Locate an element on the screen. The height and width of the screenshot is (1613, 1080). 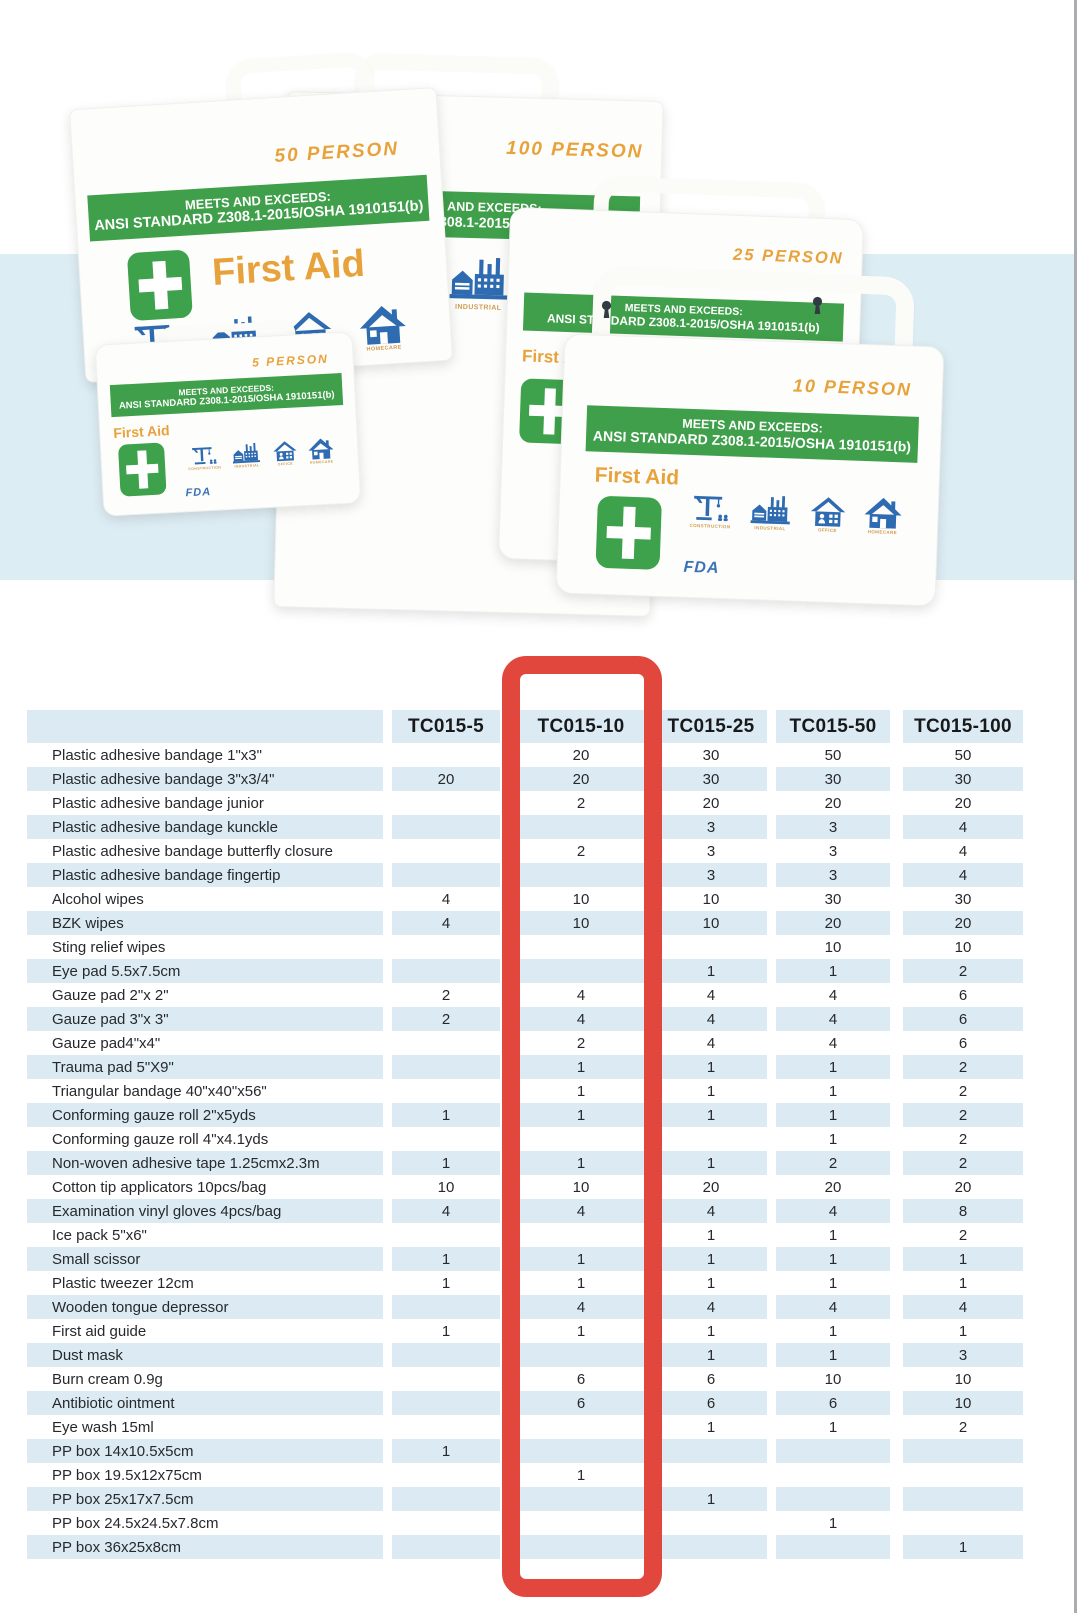
item-label: PP box 19.5x12x75cm is located at coordinates (127, 1475).